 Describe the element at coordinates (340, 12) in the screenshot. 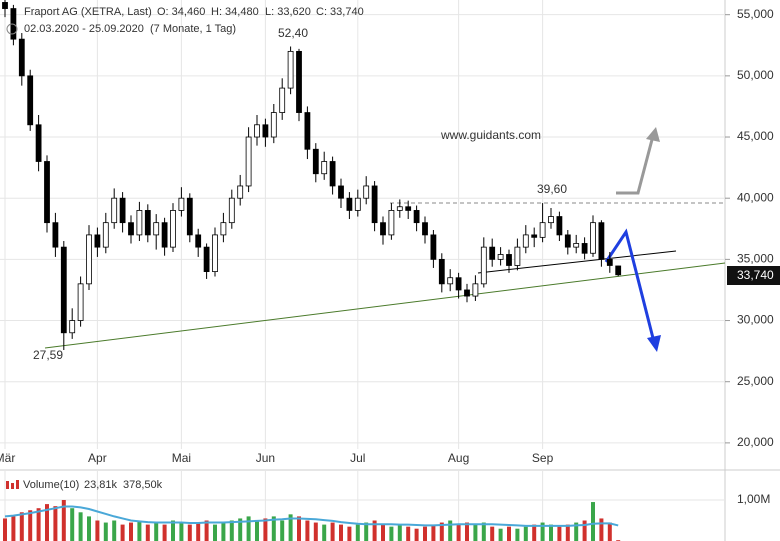

I see `ohlc: C: 33,740` at that location.